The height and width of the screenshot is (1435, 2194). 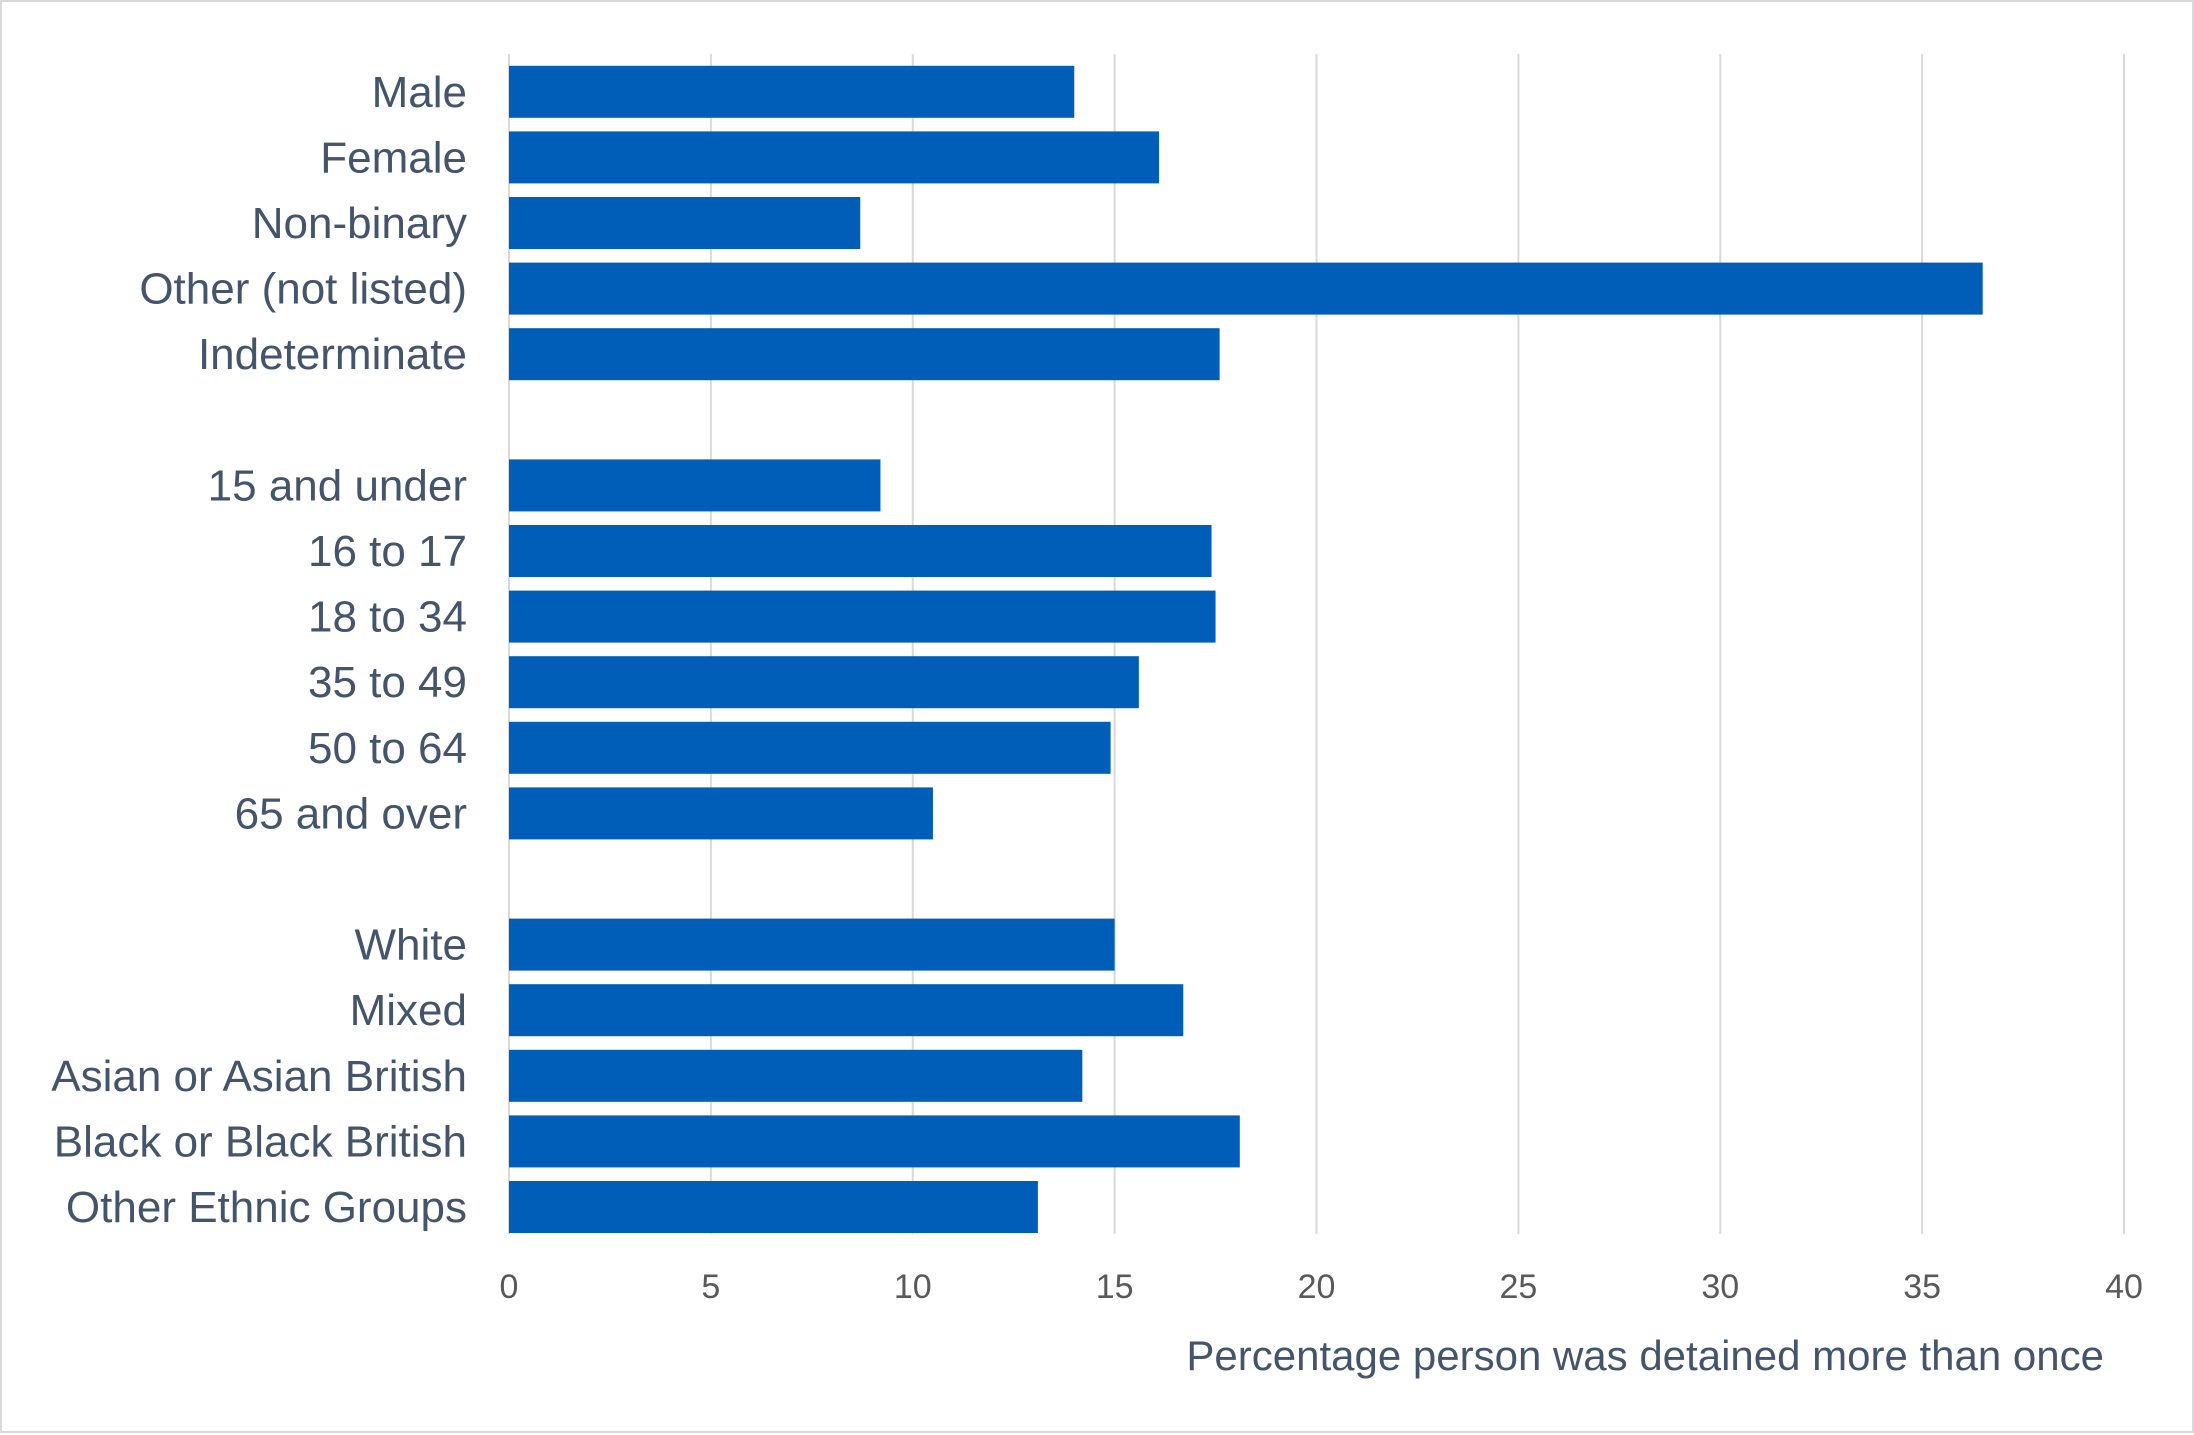 I want to click on bar-15-and-under, so click(x=695, y=485).